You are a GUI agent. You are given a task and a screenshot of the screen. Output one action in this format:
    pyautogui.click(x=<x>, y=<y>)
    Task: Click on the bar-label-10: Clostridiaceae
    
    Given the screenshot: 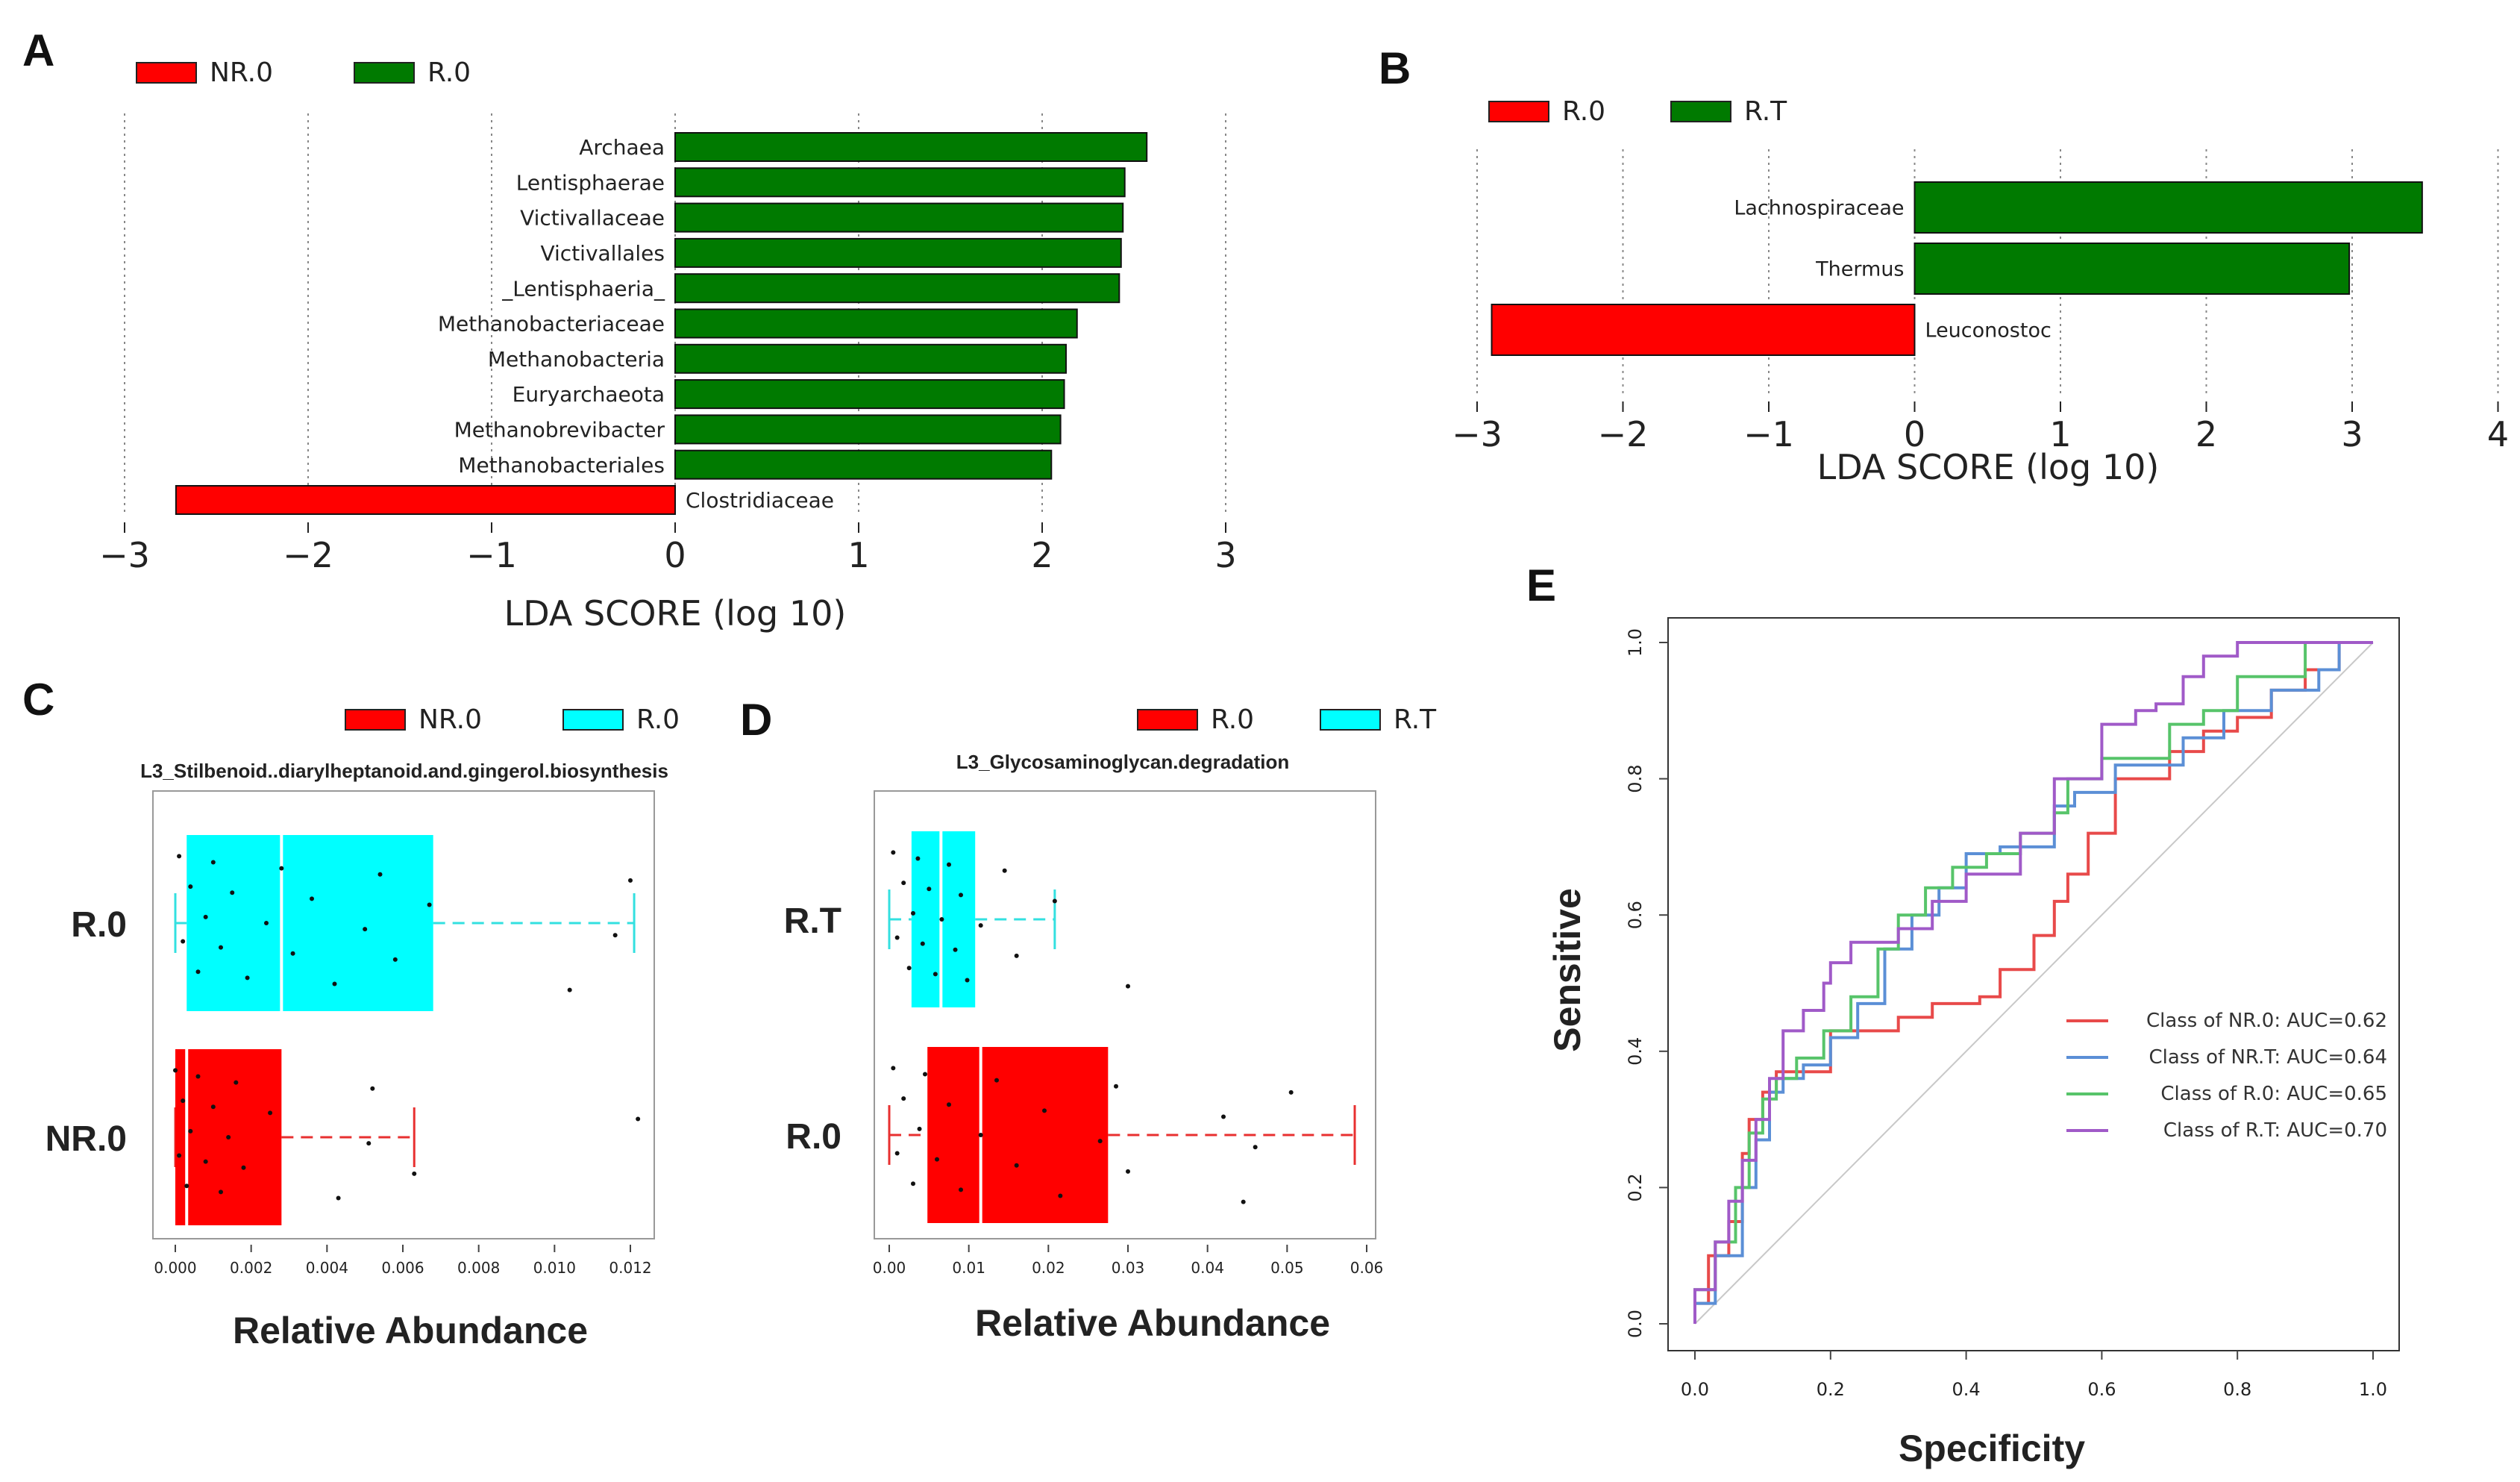 What is the action you would take?
    pyautogui.click(x=760, y=500)
    